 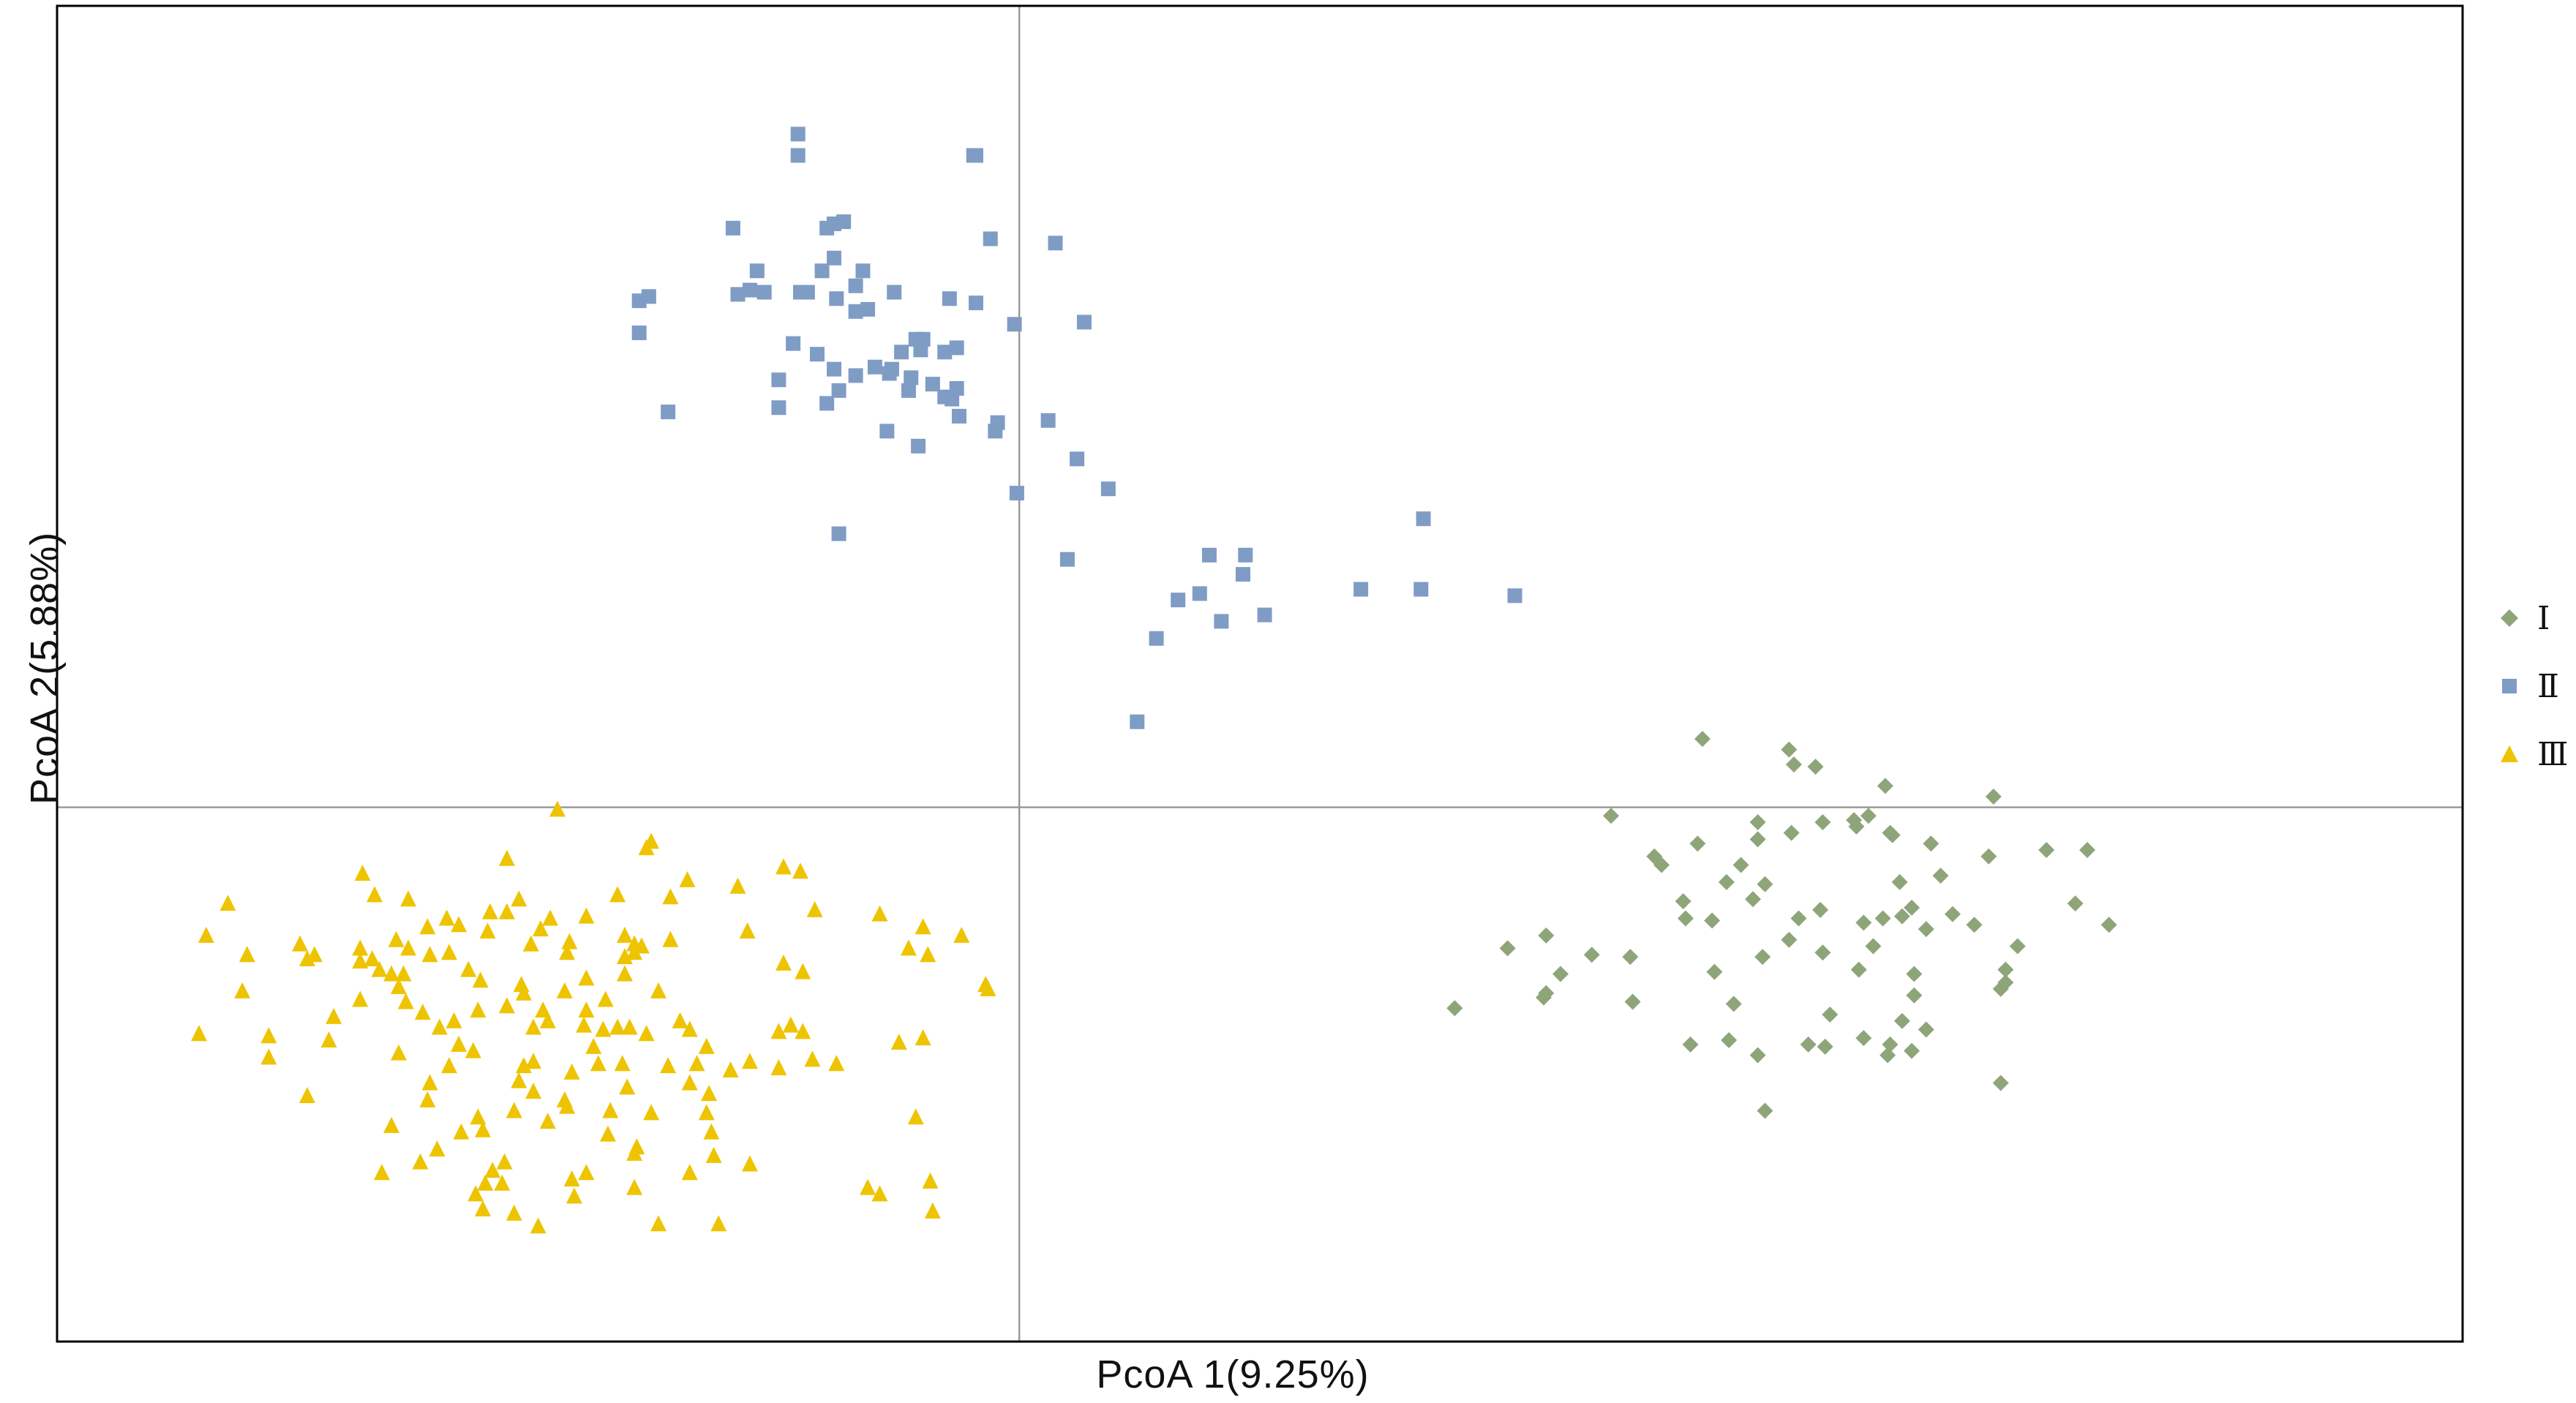 What do you see at coordinates (1781, 925) in the screenshot?
I see `series-1-points` at bounding box center [1781, 925].